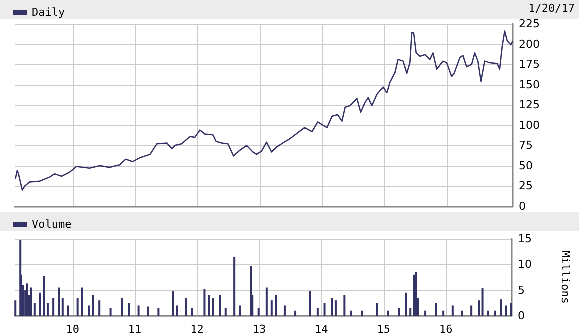  What do you see at coordinates (526, 165) in the screenshot?
I see `y-tick-label: 50` at bounding box center [526, 165].